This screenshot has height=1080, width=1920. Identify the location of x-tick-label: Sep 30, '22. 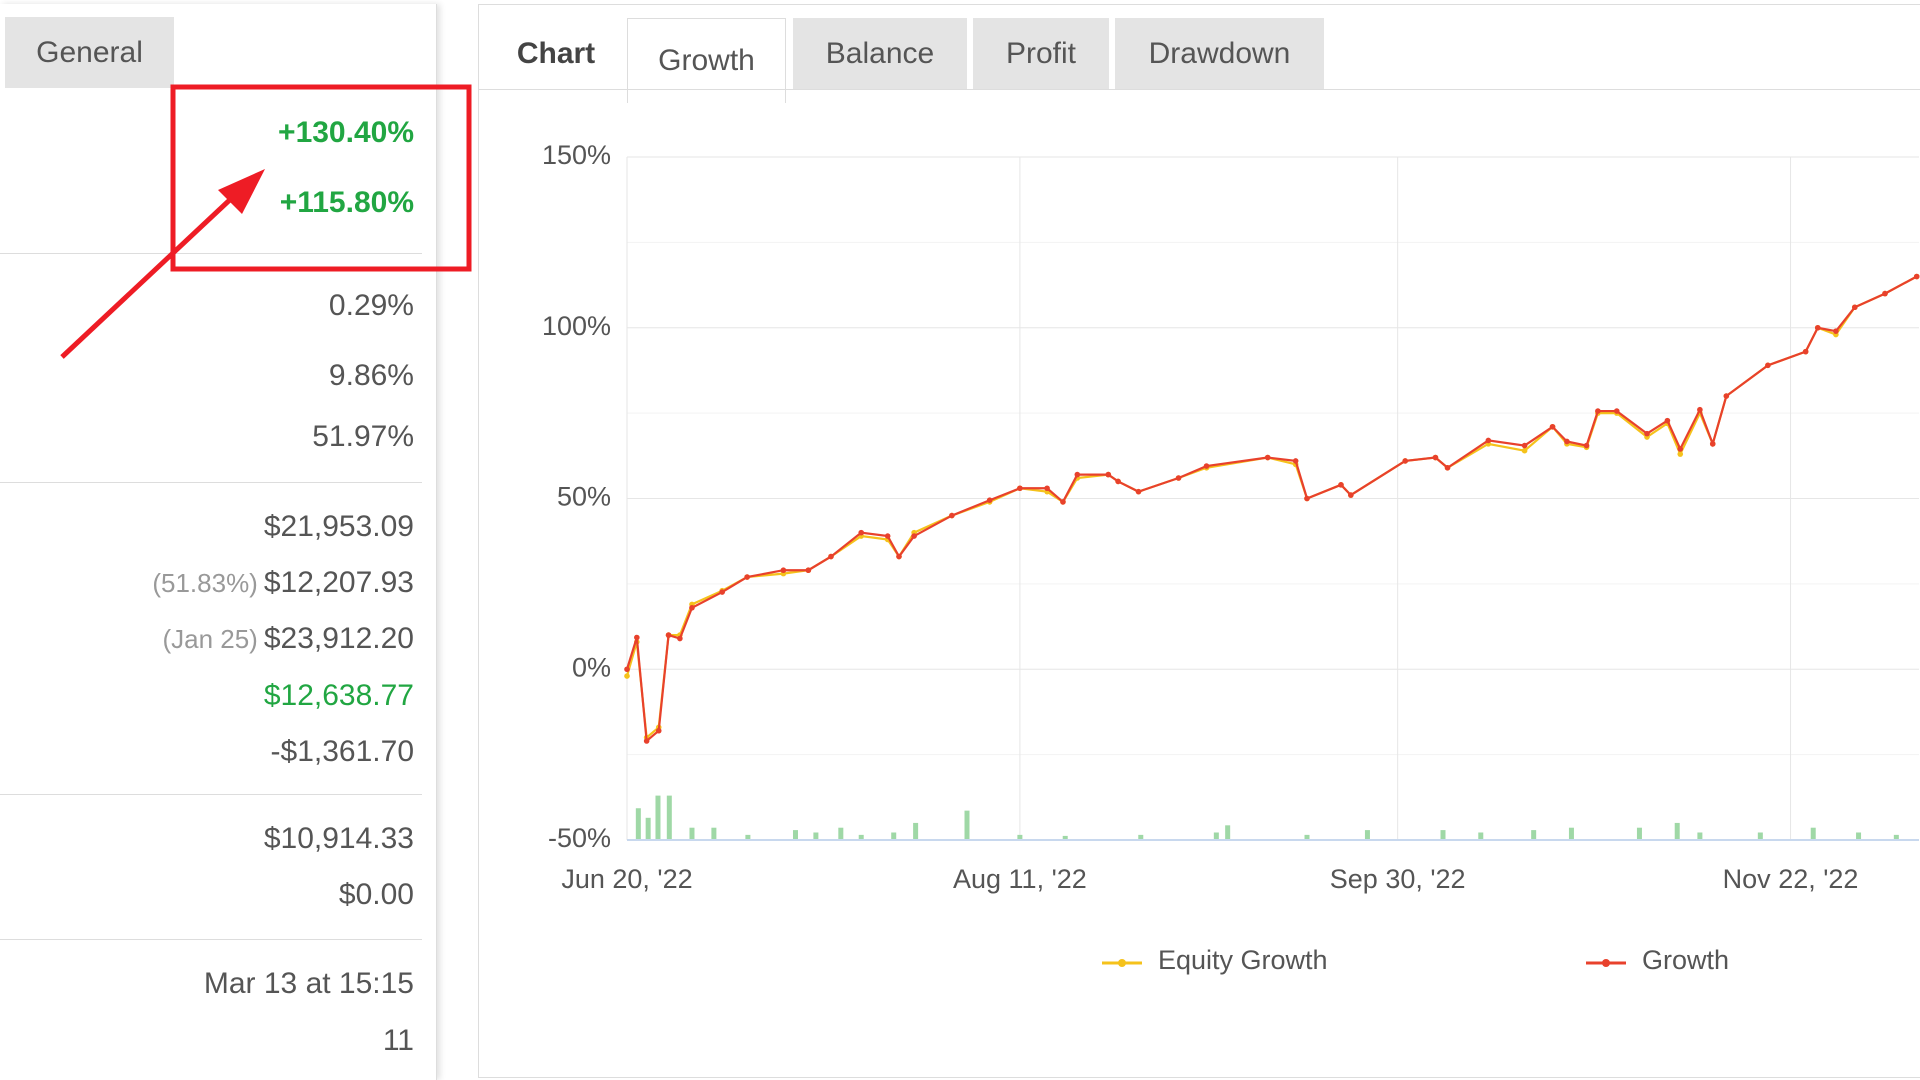
(1398, 879).